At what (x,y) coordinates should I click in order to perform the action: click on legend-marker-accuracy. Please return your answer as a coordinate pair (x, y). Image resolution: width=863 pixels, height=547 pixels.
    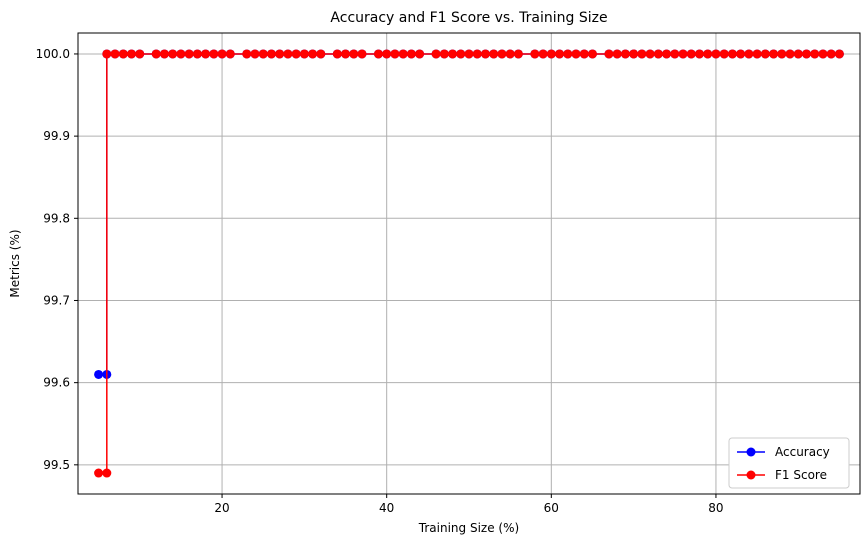
    Looking at the image, I should click on (751, 452).